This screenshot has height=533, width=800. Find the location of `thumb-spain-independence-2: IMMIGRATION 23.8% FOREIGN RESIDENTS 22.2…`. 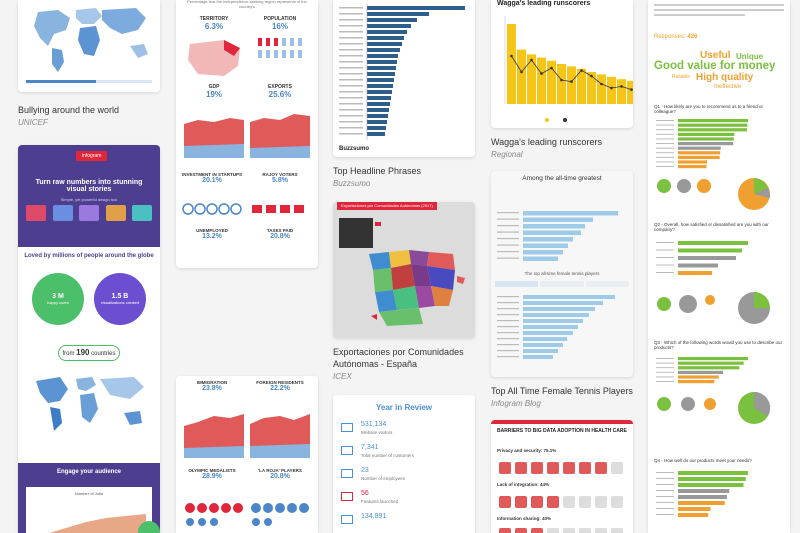

thumb-spain-independence-2: IMMIGRATION 23.8% FOREIGN RESIDENTS 22.2… is located at coordinates (247, 454).